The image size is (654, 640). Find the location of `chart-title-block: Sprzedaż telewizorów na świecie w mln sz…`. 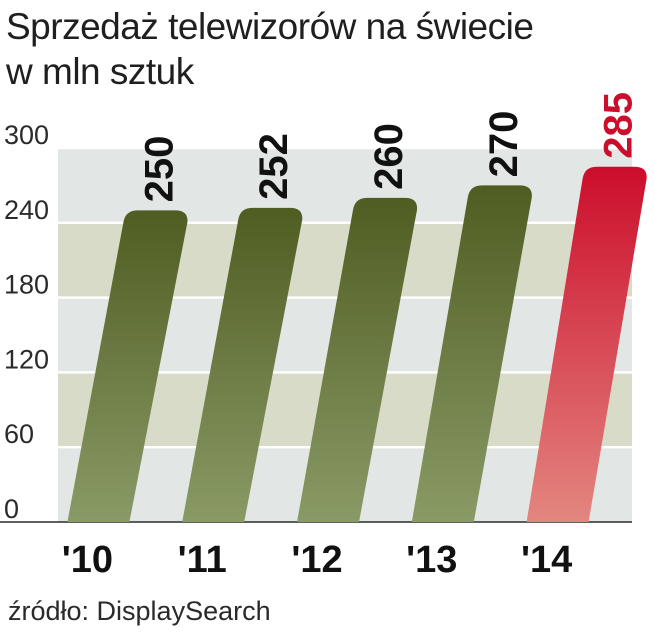

chart-title-block: Sprzedaż telewizorów na świecie w mln sz… is located at coordinates (270, 49).